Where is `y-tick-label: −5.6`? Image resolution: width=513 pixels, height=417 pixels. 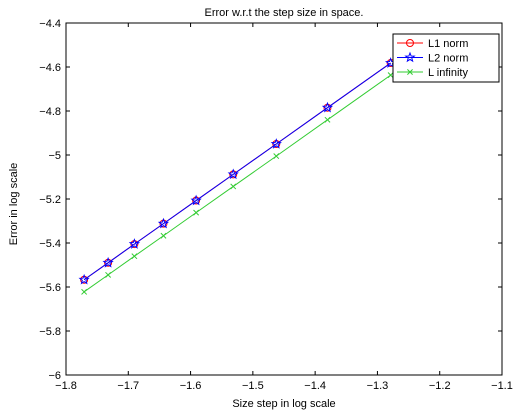 y-tick-label: −5.6 is located at coordinates (50, 288).